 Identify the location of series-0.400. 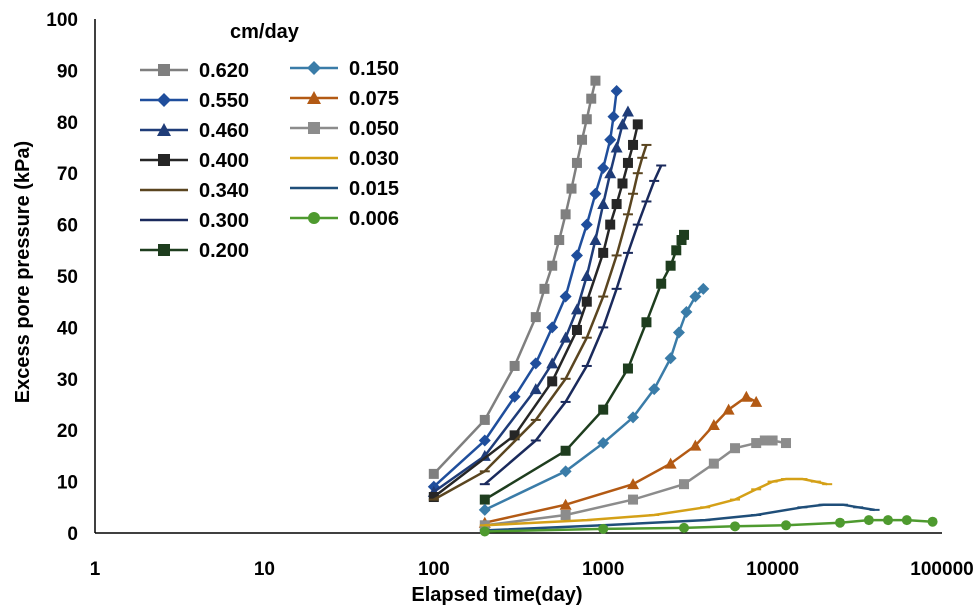
(535, 311).